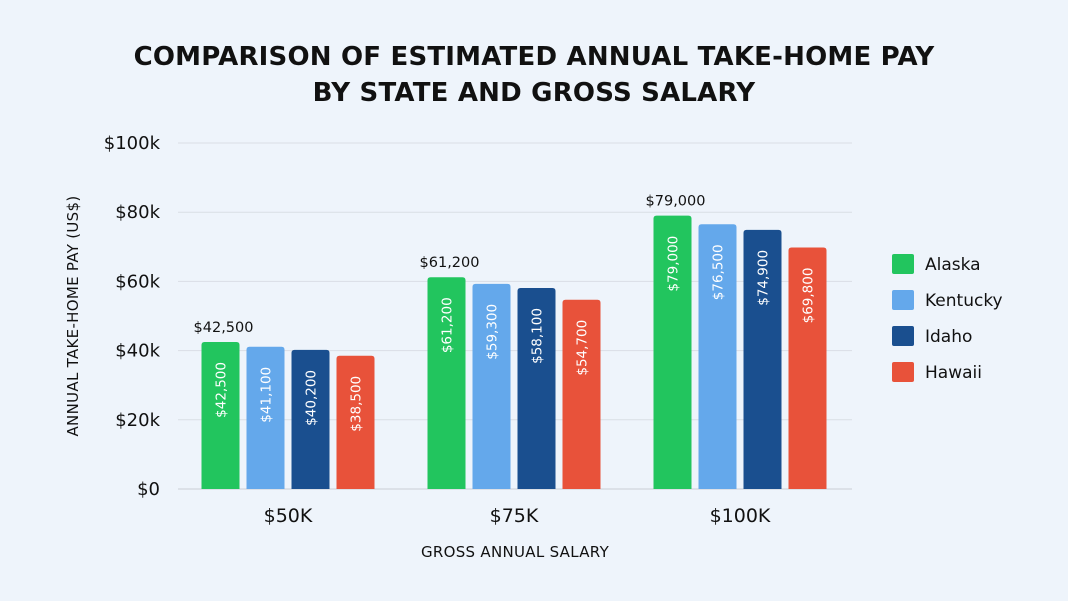  I want to click on legend-swatch-hawaii, so click(903, 372).